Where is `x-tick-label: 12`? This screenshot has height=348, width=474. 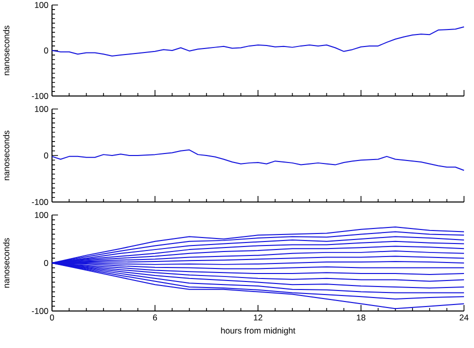 x-tick-label: 12 is located at coordinates (258, 317).